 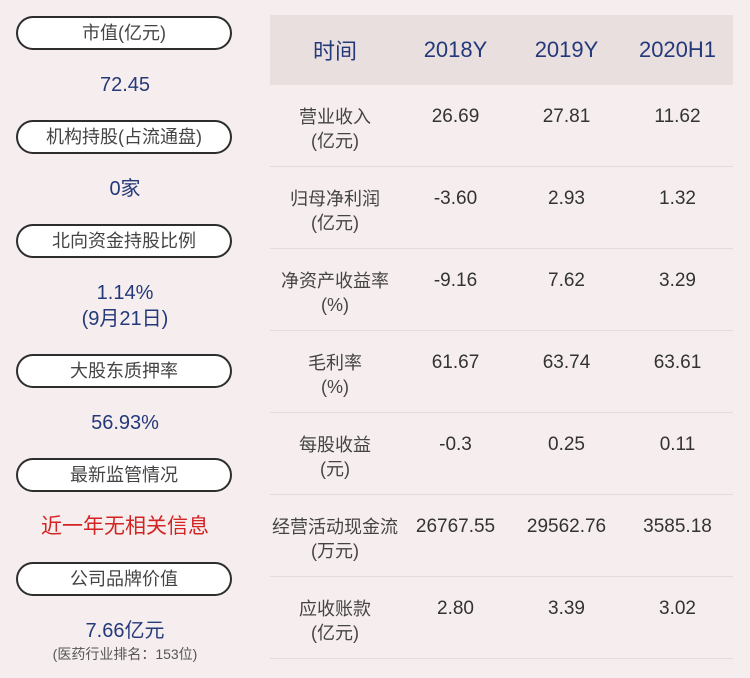 I want to click on row-name: 归母净利润, so click(x=335, y=199).